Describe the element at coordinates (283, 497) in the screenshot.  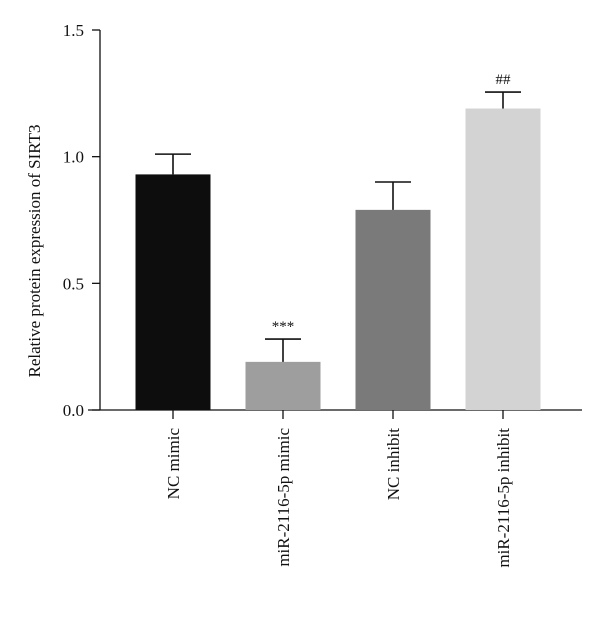
I see `category-label: miR-2116-5p mimic` at that location.